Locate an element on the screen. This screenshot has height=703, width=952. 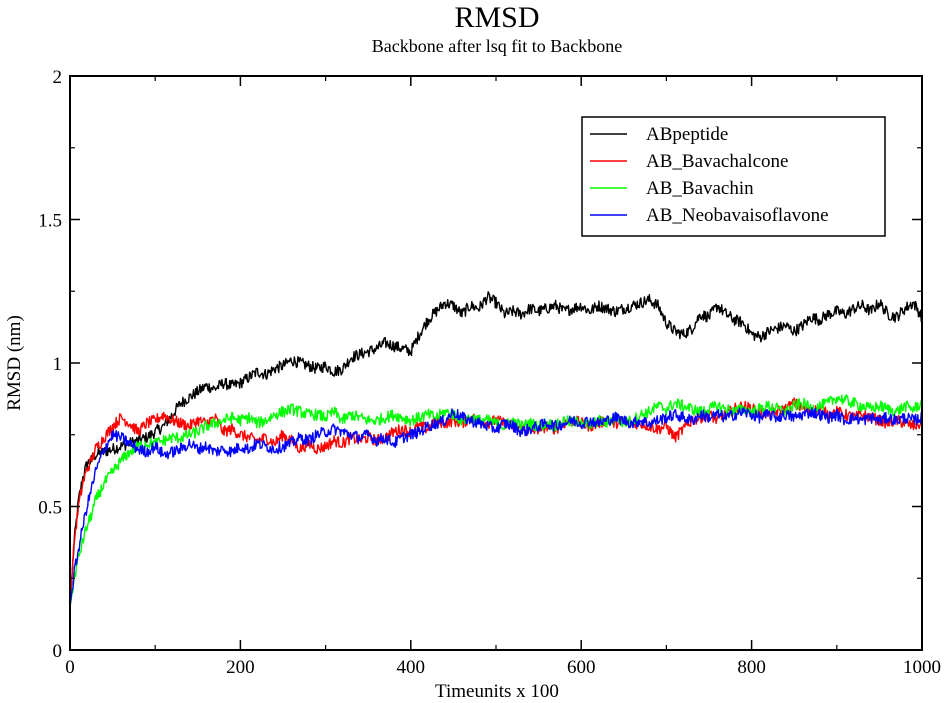
chart-subtitle: Backbone after lsq fit to Backbone is located at coordinates (497, 46).